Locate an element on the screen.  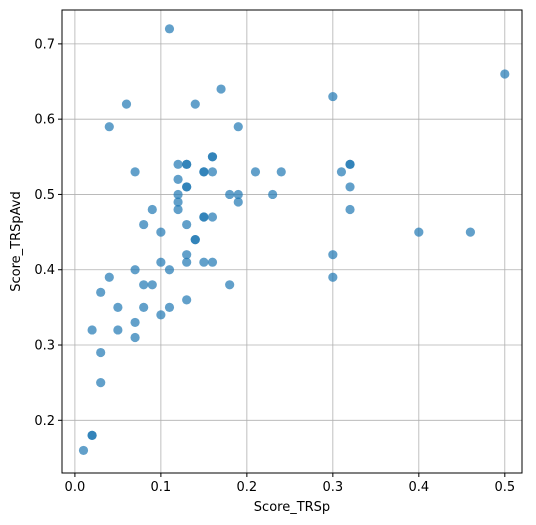
x-tick-label: 0.2 is located at coordinates (247, 487).